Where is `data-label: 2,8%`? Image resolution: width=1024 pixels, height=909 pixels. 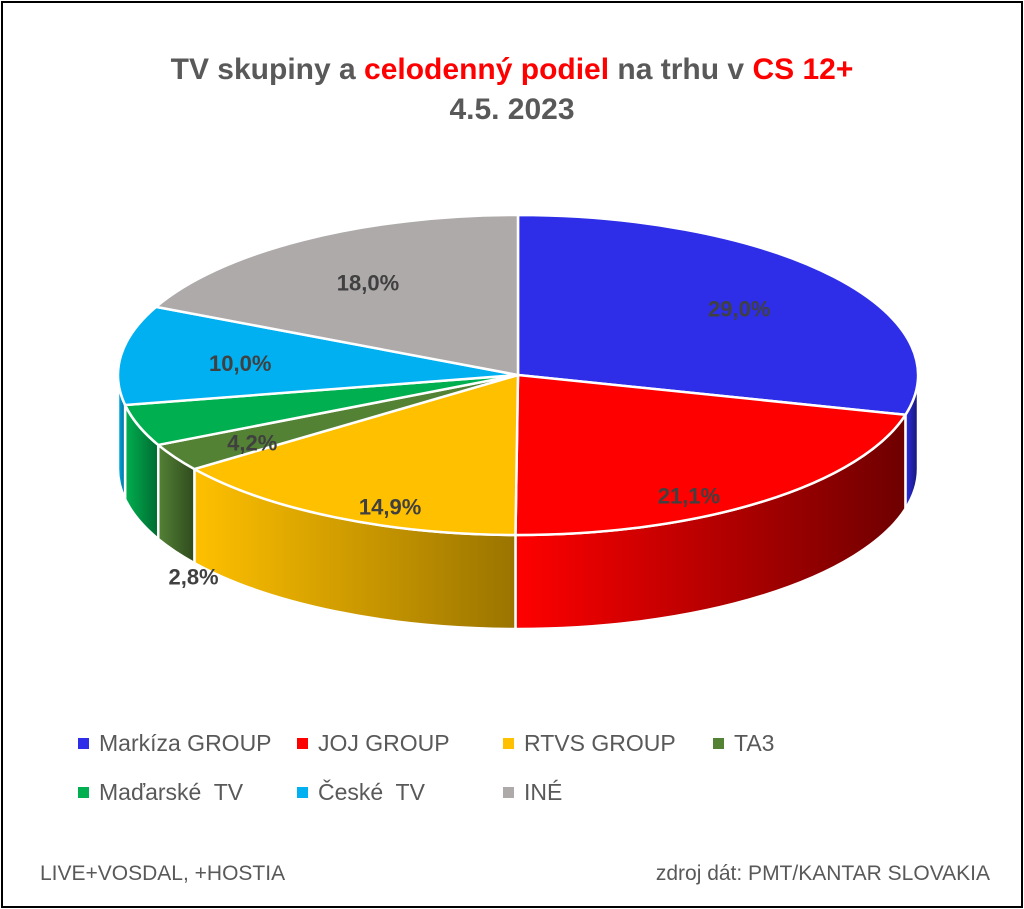
data-label: 2,8% is located at coordinates (193, 576).